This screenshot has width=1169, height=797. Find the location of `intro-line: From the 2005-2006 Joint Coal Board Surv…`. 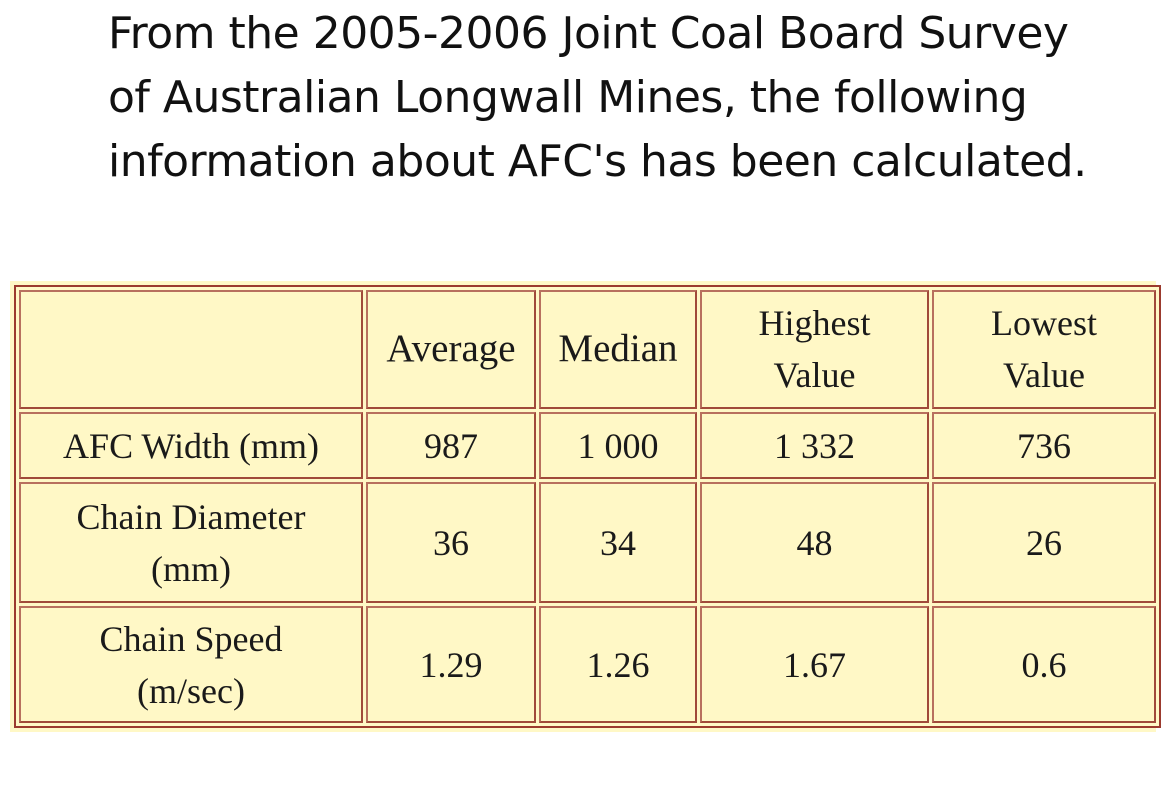

intro-line: From the 2005-2006 Joint Coal Board Surv… is located at coordinates (588, 33).